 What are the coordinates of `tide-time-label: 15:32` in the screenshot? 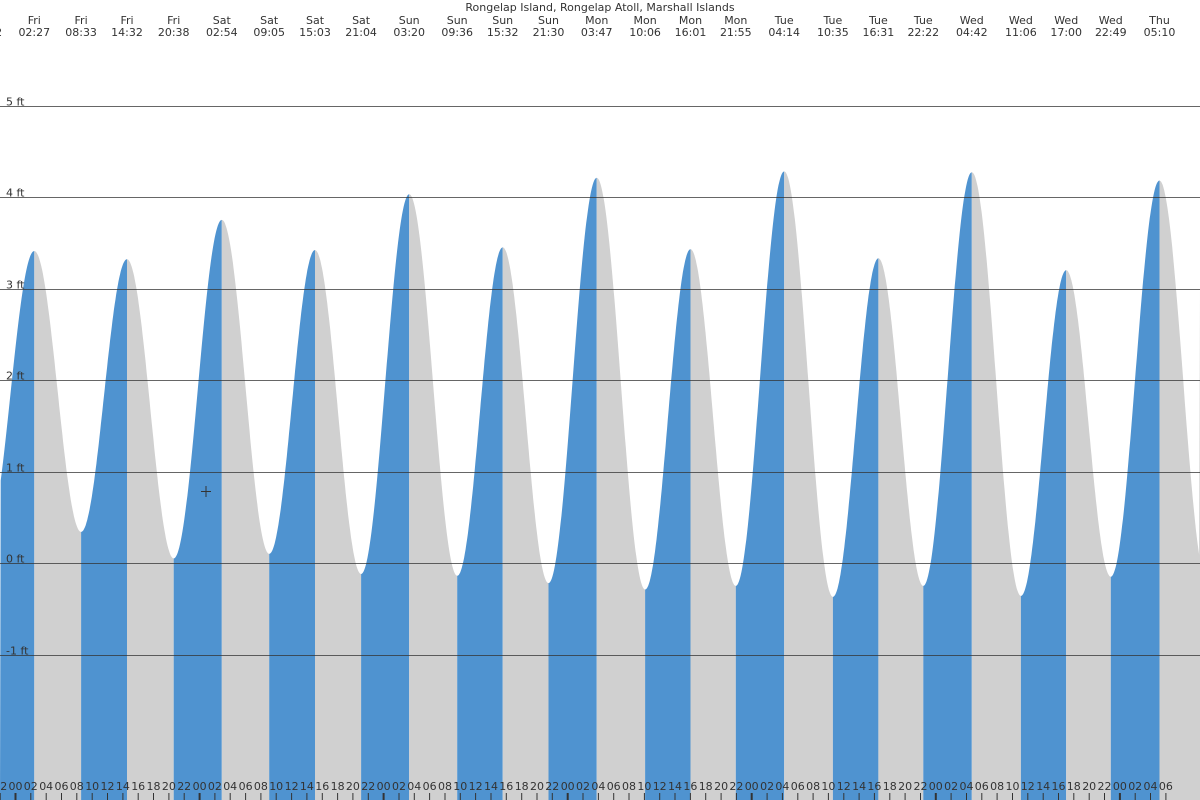 It's located at (503, 32).